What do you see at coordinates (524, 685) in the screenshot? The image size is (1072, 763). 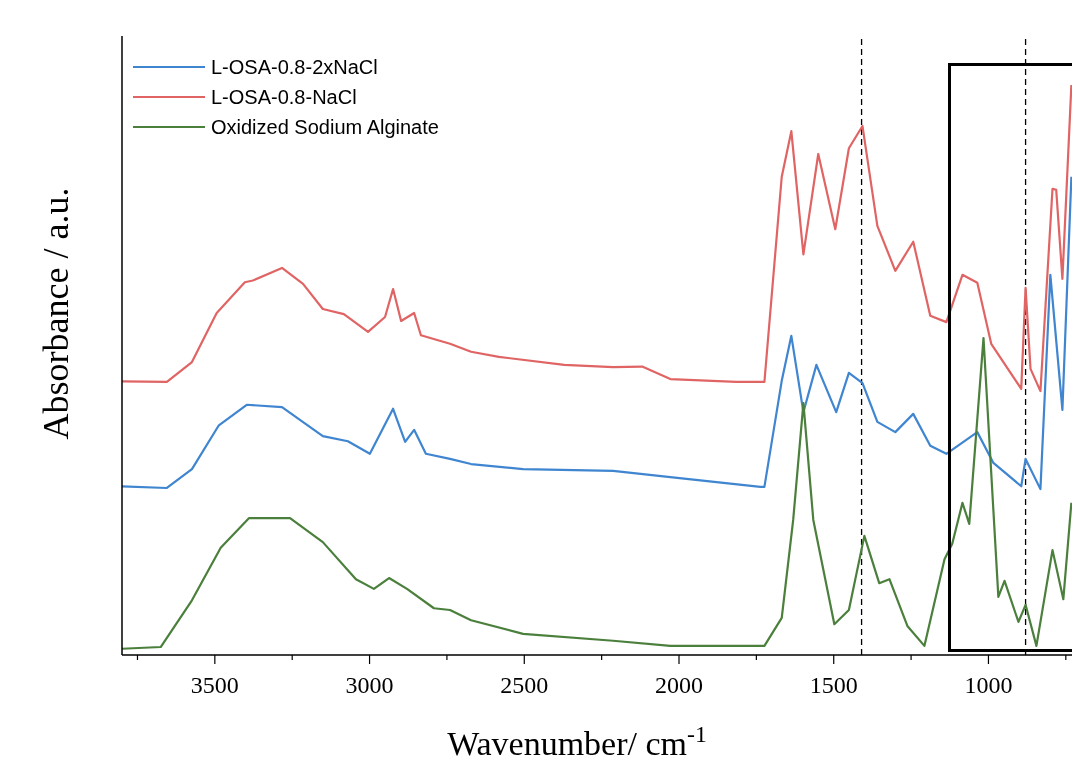 I see `x-tick-label: 2500` at bounding box center [524, 685].